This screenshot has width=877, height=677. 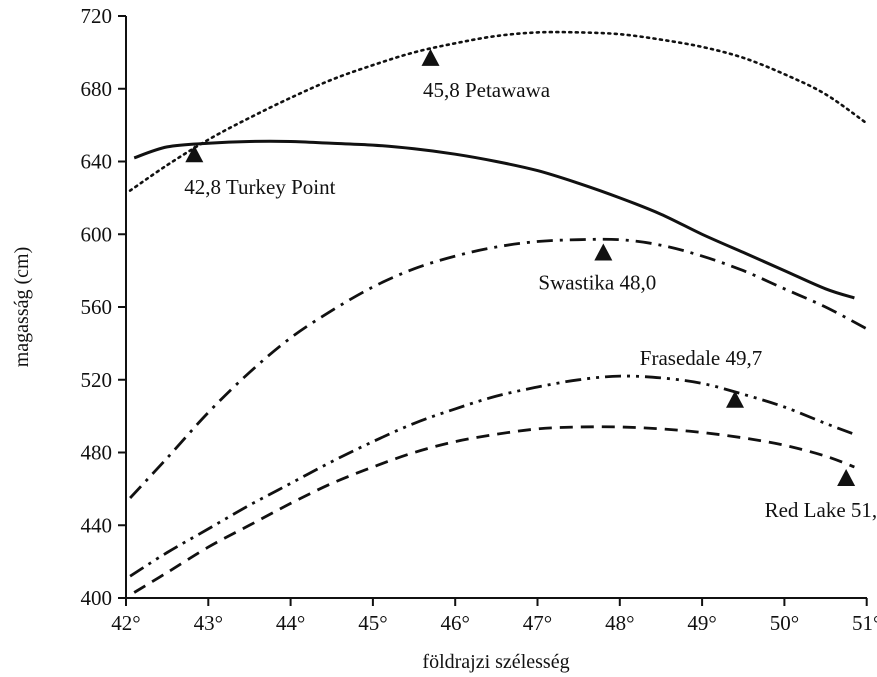 What do you see at coordinates (494, 616) in the screenshot?
I see `x-ticks: 42° 43° 44° 45° 46° 47° 48° 49° 50° 51°` at bounding box center [494, 616].